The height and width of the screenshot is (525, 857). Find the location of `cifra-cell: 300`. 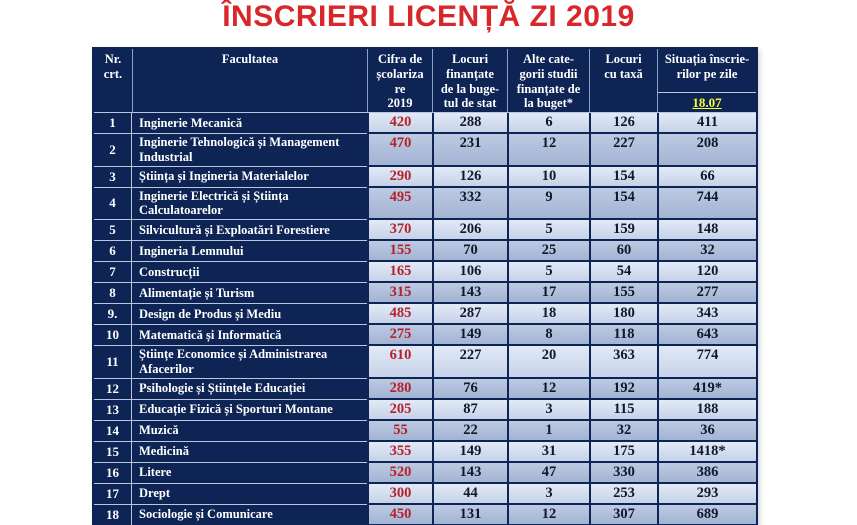

cifra-cell: 300 is located at coordinates (399, 494).